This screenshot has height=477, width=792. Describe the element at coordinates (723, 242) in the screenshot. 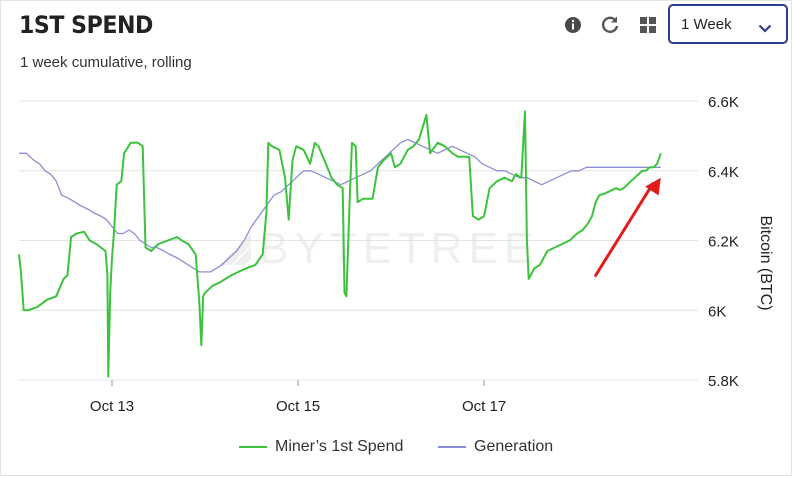

I see `y-tick-label: 6.2K` at that location.